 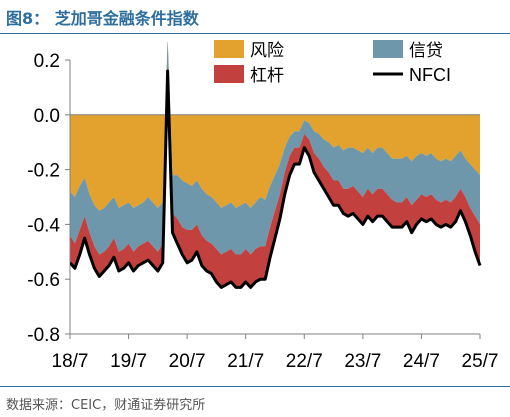 I want to click on x-tick-label: 18/7, so click(x=70, y=361).